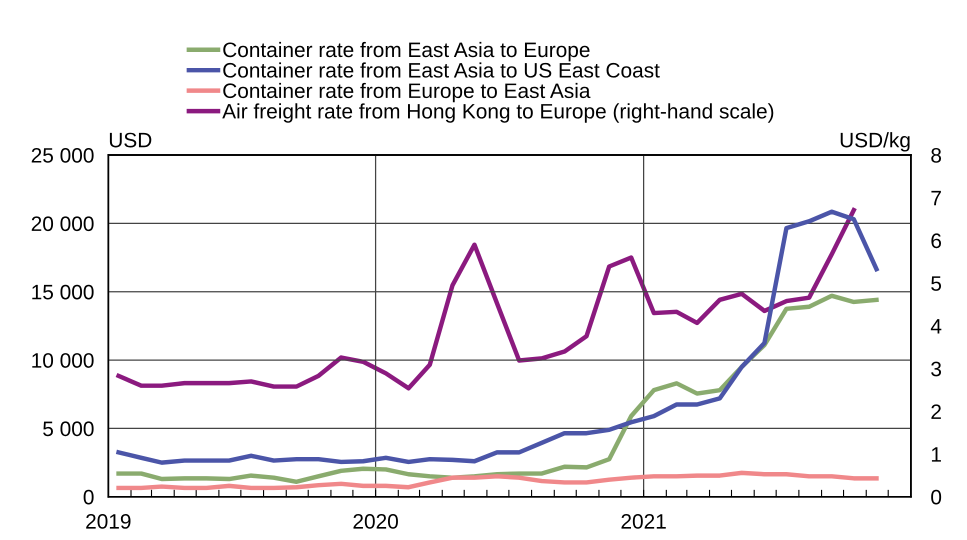 Image resolution: width=967 pixels, height=540 pixels. Describe the element at coordinates (406, 92) in the screenshot. I see `legend-label: Container rate from Europe to East Asia` at that location.